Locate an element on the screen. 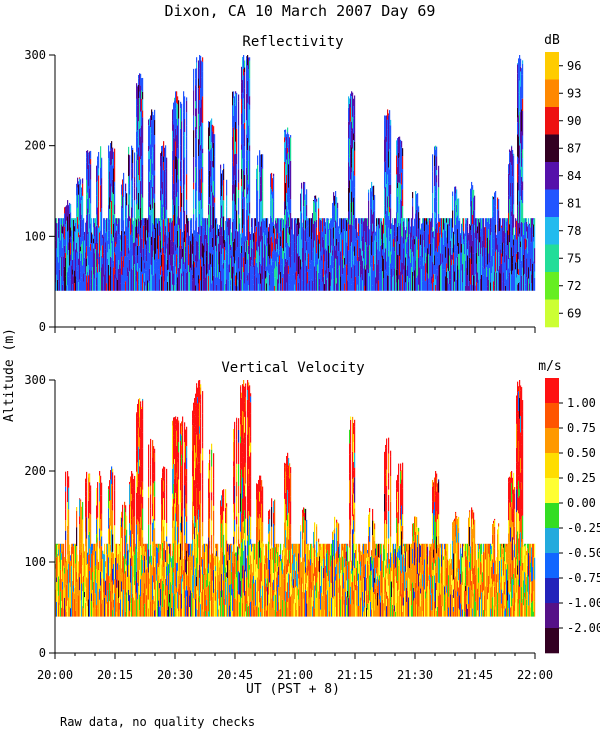 The width and height of the screenshot is (600, 750). y-axis-label: Altitude (m) is located at coordinates (9, 375).